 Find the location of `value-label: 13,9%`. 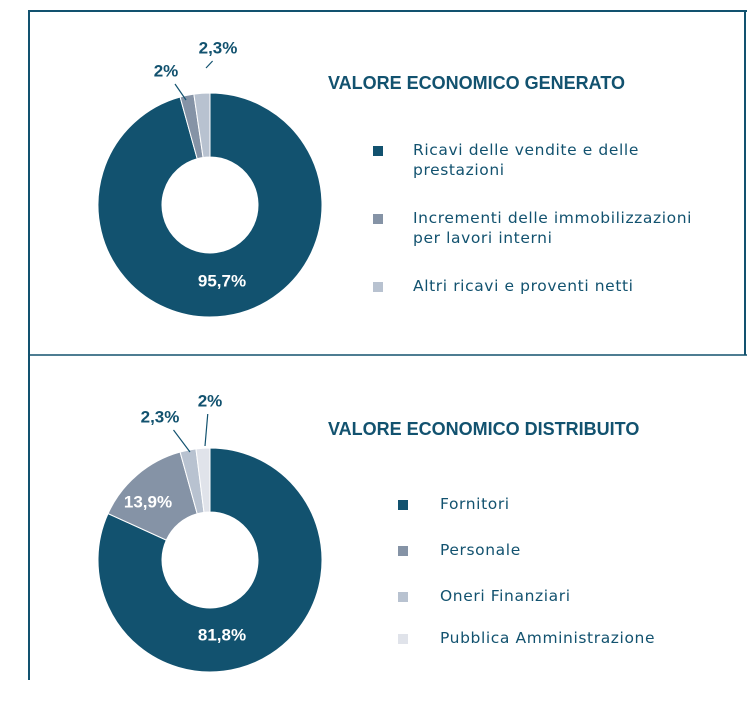

value-label: 13,9% is located at coordinates (148, 501).